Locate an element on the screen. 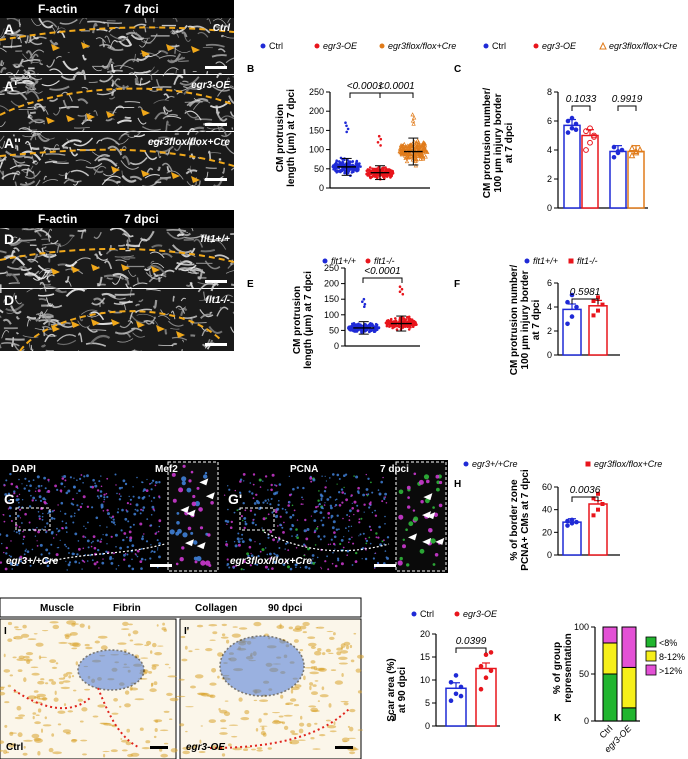 Image resolution: width=688 pixels, height=759 pixels. y-tick-label: 250 is located at coordinates (316, 92).